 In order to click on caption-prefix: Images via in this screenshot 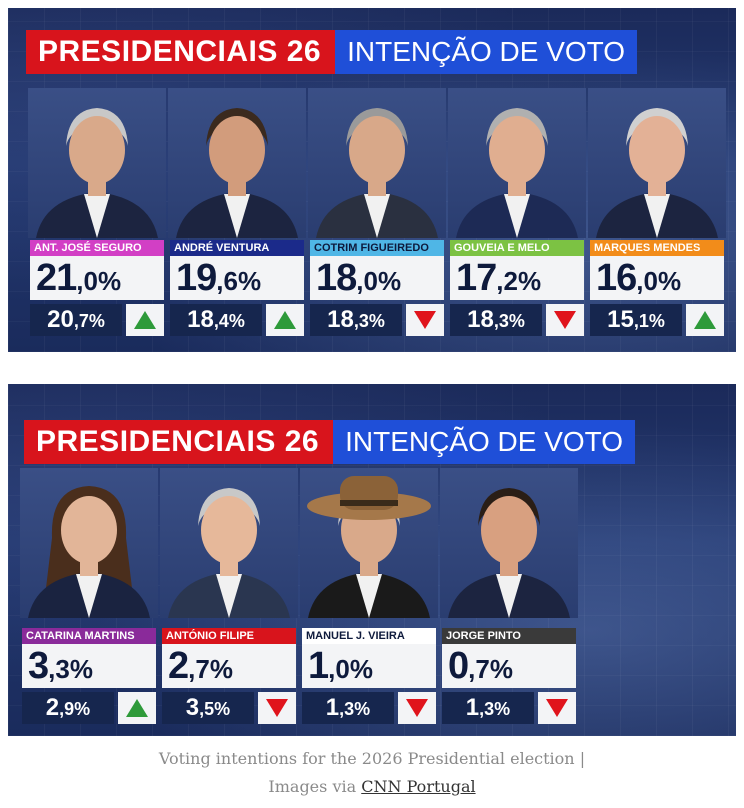, I will do `click(315, 786)`.